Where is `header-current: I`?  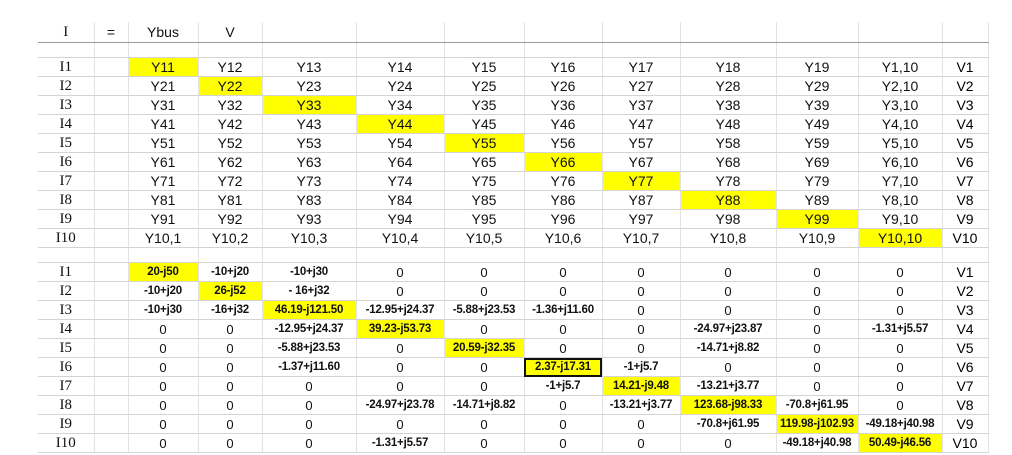 header-current: I is located at coordinates (66, 32).